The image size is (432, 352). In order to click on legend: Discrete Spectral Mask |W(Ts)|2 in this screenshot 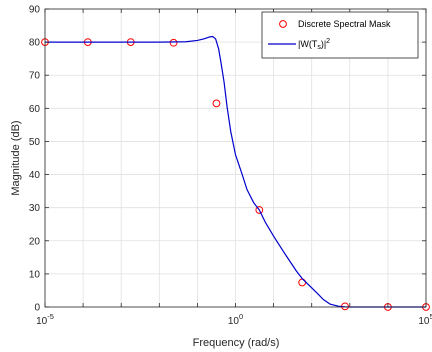, I will do `click(340, 35)`.